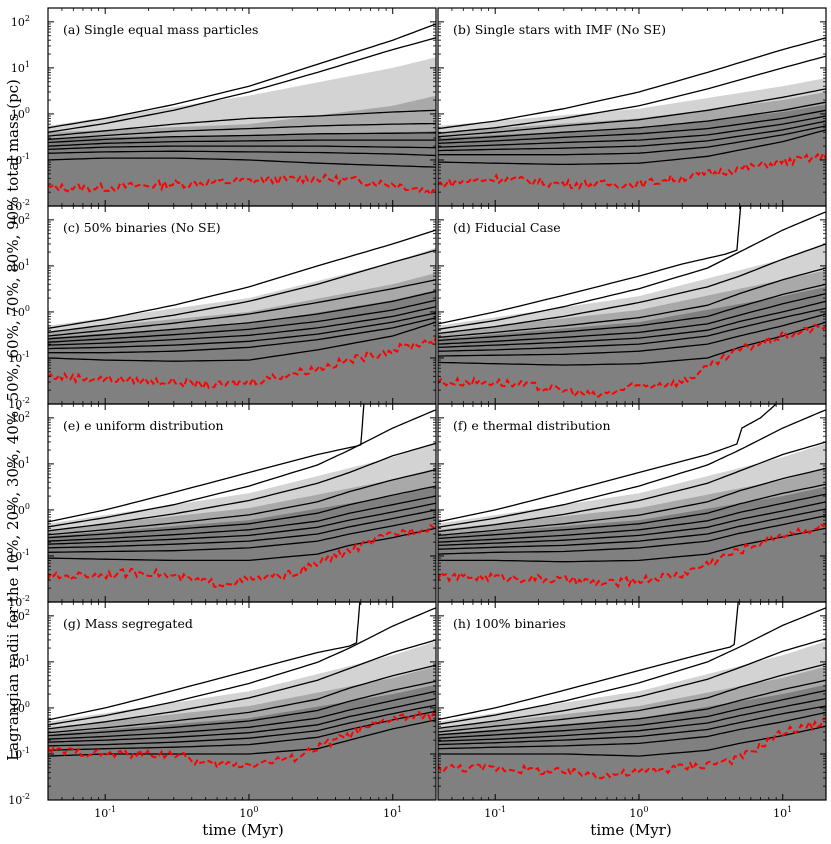  Describe the element at coordinates (507, 227) in the screenshot. I see `panel-title: (d) Fiducial Case` at that location.